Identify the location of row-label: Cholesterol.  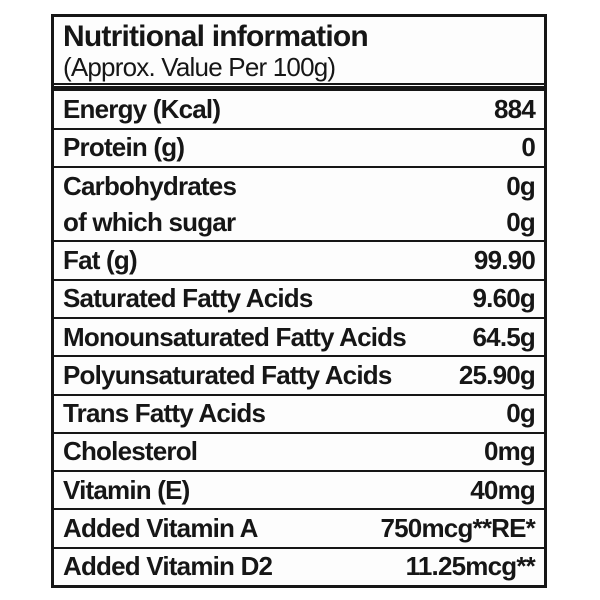
(130, 451).